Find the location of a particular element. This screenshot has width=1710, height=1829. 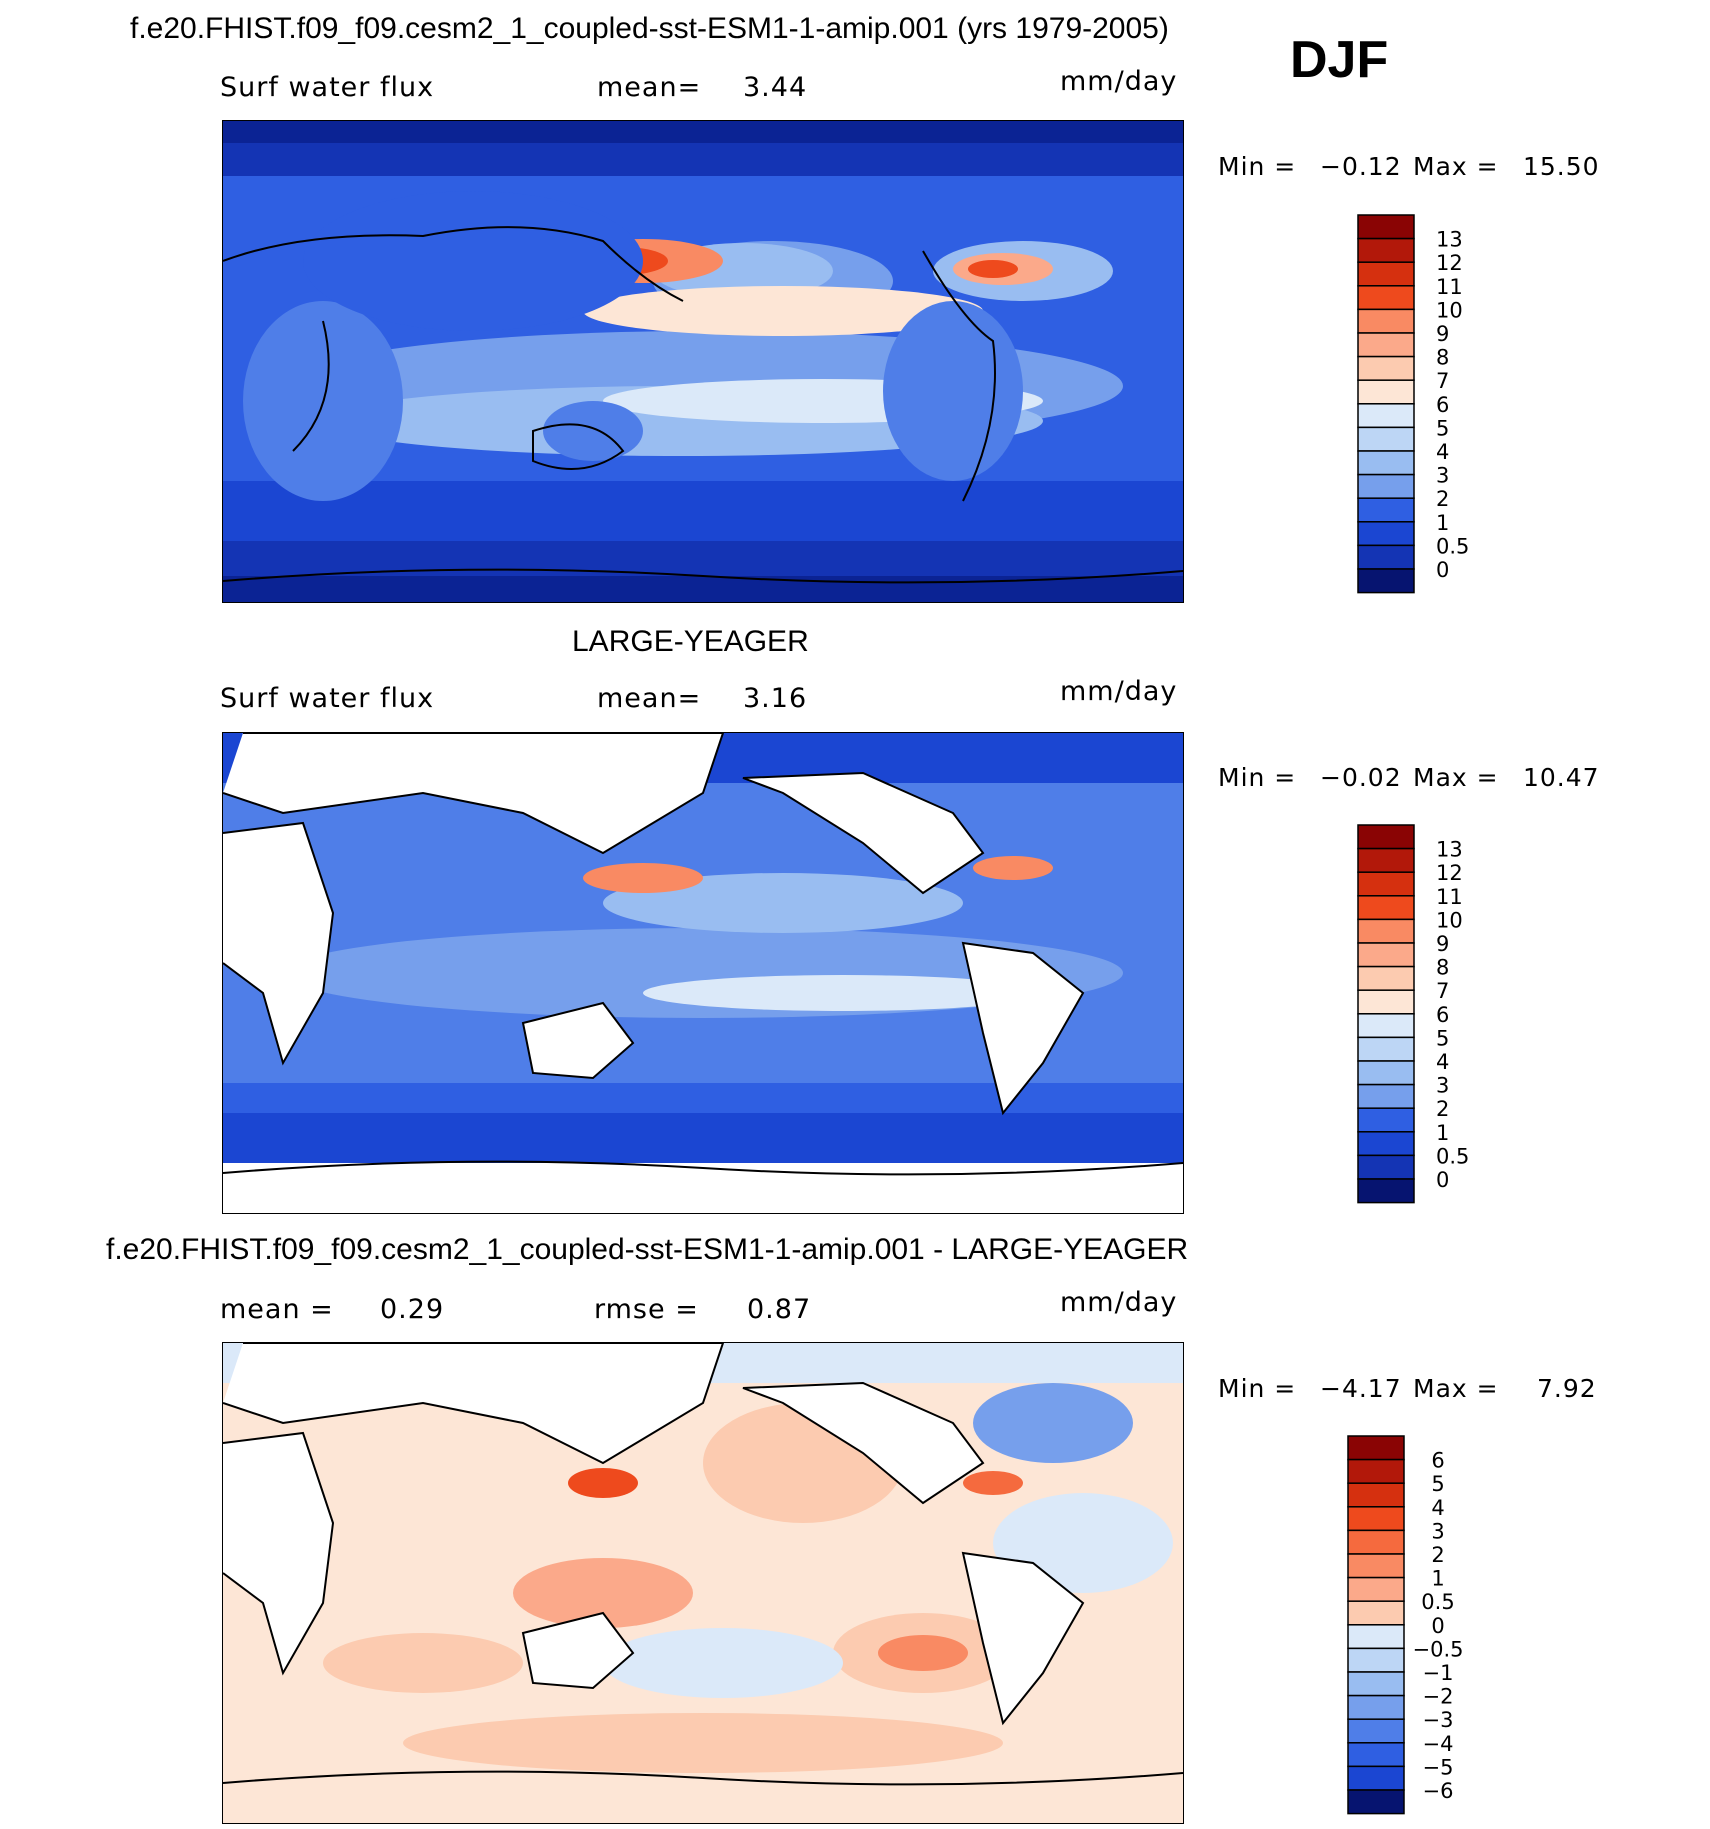

panel3-map-field is located at coordinates (703, 1583).